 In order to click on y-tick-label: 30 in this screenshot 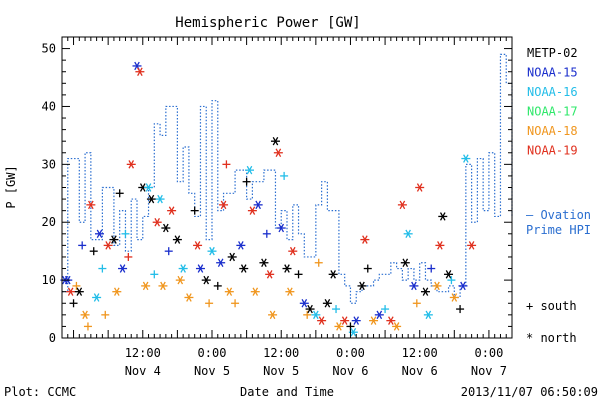, I will do `click(49, 164)`.